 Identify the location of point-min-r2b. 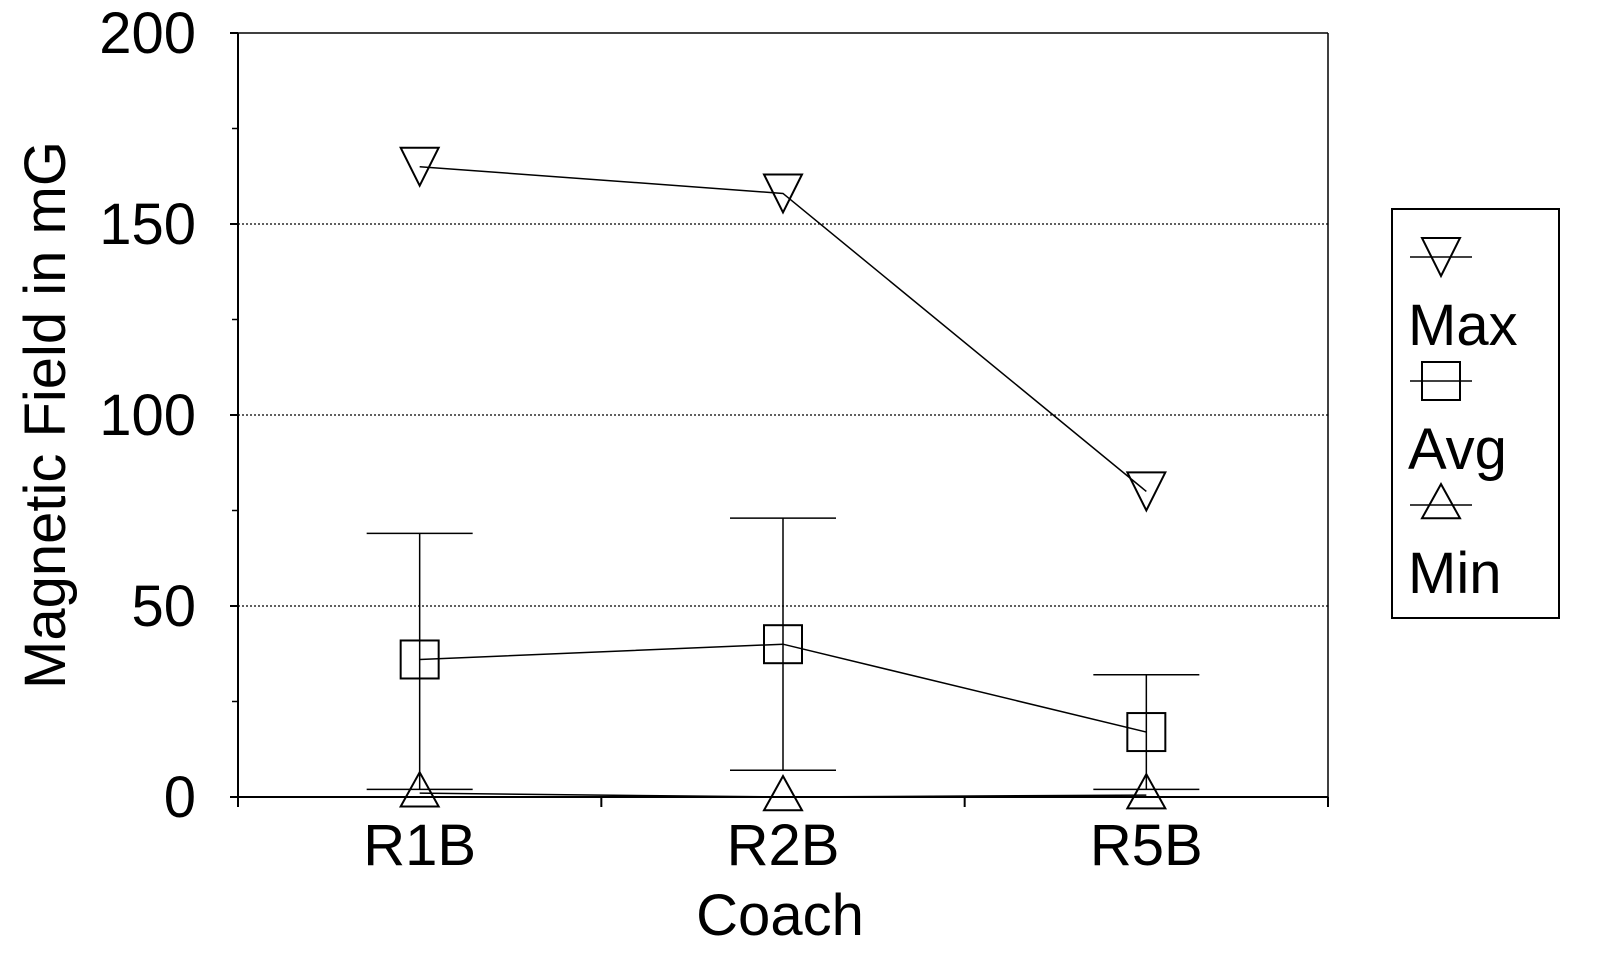
(783, 793).